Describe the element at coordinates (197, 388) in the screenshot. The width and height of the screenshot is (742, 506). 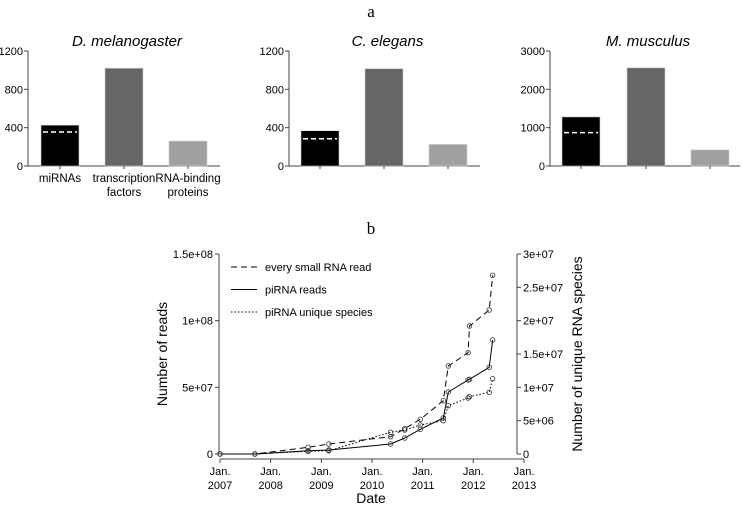
I see `y-tick-label-left: 5e+07` at that location.